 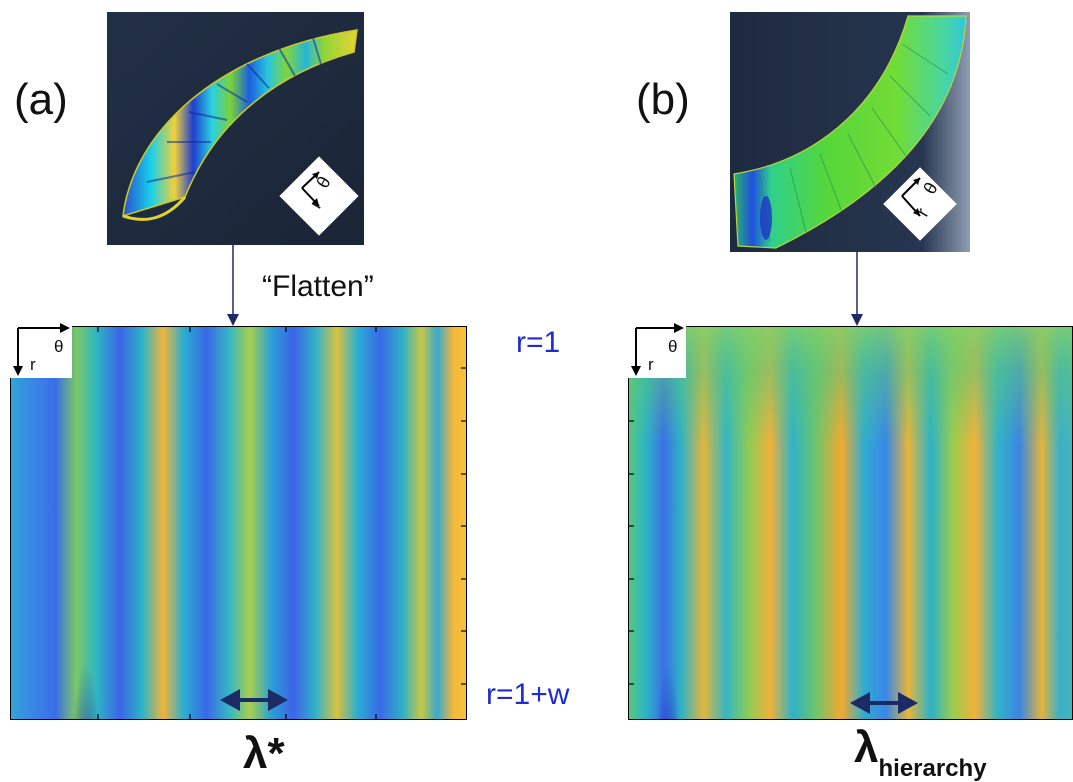 What do you see at coordinates (254, 700) in the screenshot?
I see `wavelength-arrow-a` at bounding box center [254, 700].